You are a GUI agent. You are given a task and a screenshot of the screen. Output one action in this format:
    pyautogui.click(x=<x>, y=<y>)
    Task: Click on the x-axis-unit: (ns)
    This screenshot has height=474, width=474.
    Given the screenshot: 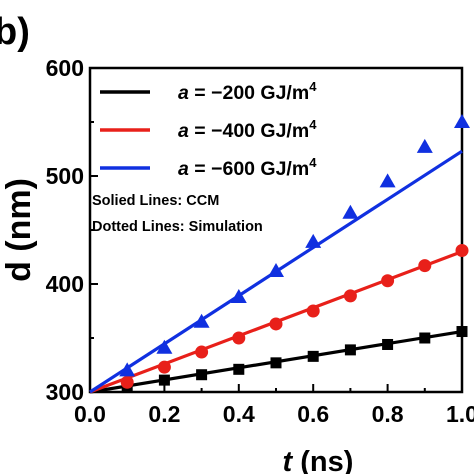 What is the action you would take?
    pyautogui.click(x=322, y=460)
    